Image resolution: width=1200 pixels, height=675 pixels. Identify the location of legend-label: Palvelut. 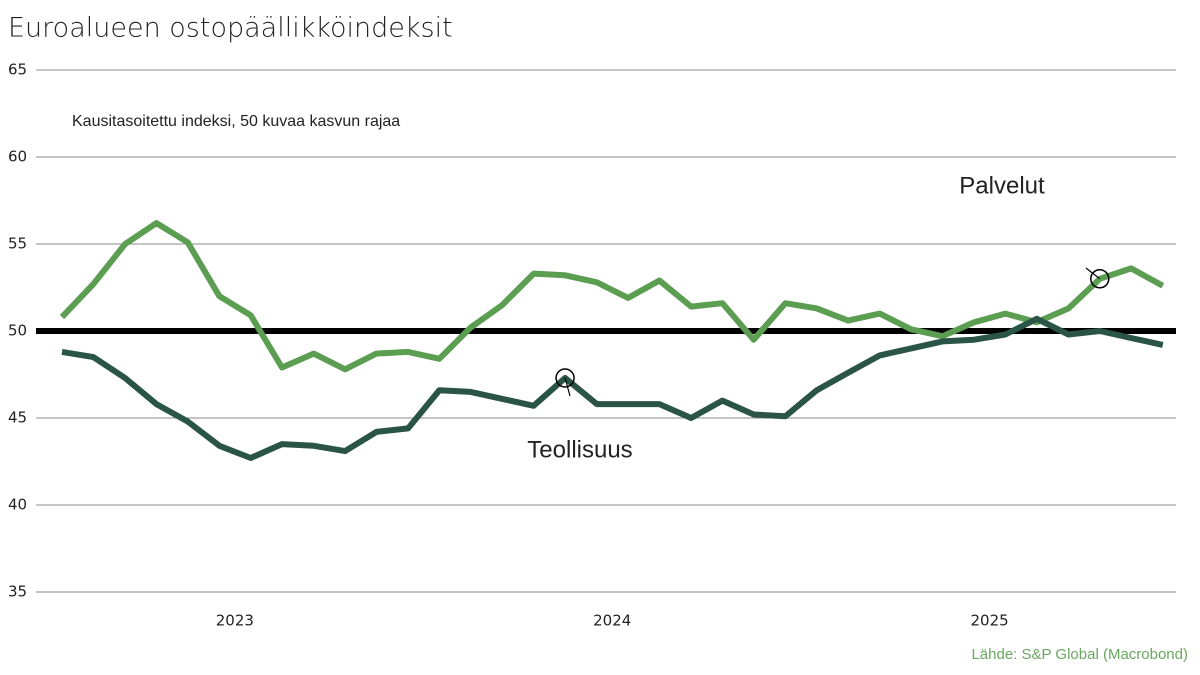
(1002, 185).